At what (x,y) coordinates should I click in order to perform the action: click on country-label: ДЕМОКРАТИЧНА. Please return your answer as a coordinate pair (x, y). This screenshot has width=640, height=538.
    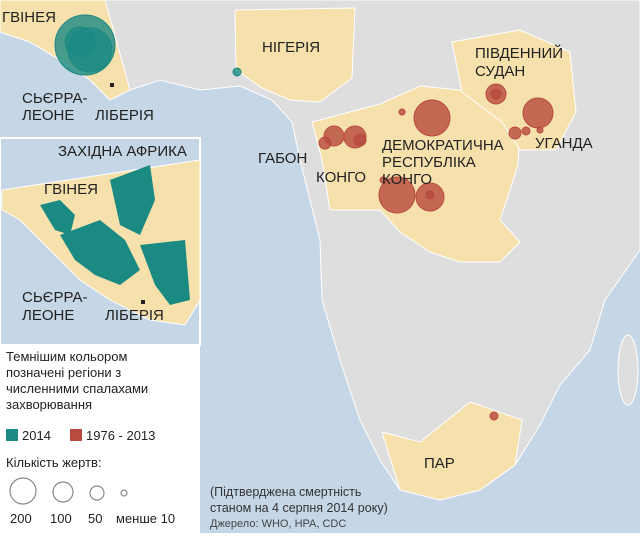
    Looking at the image, I should click on (443, 145).